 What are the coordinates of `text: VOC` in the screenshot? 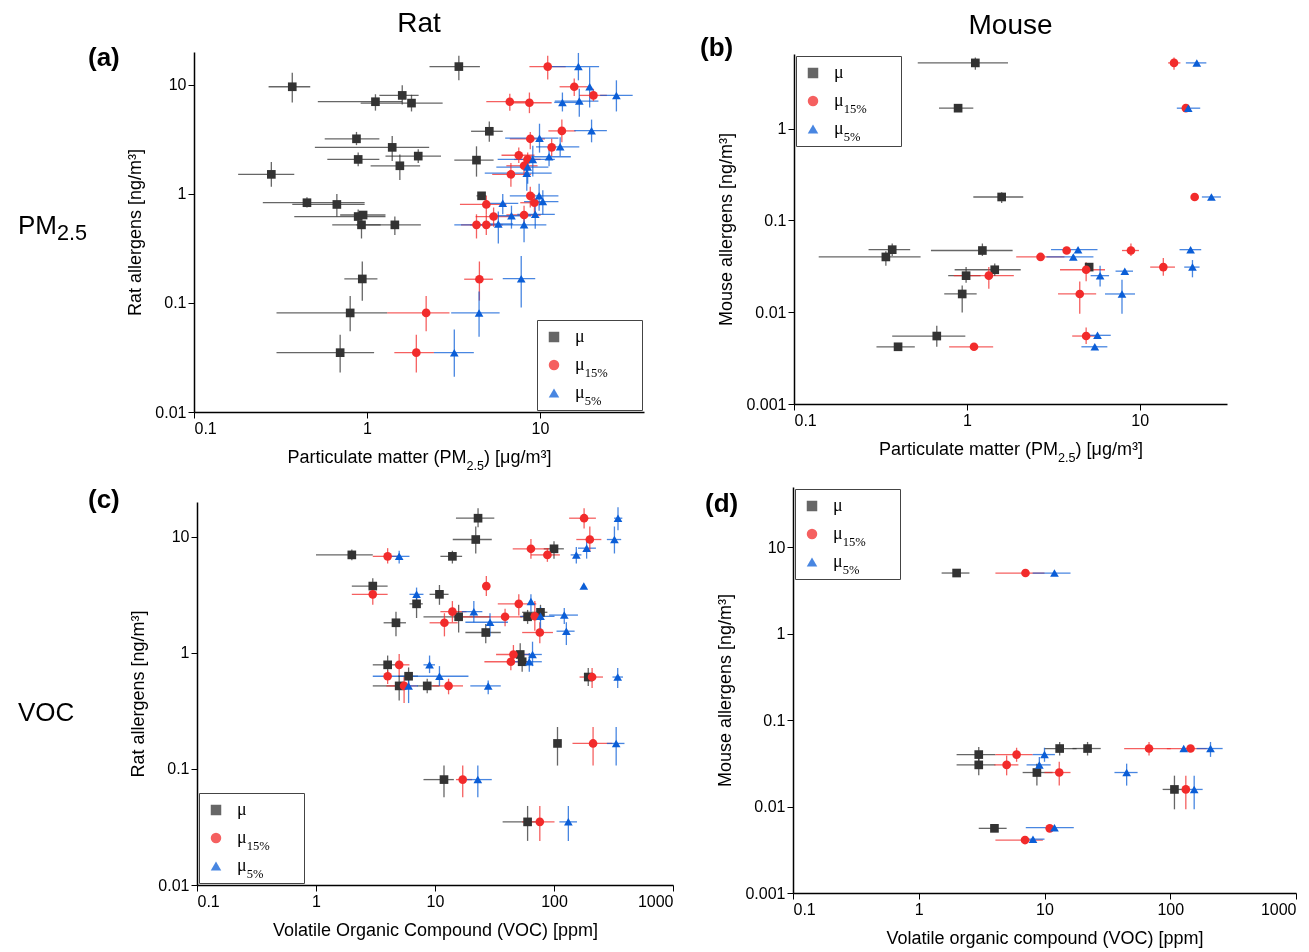 It's located at (46, 712).